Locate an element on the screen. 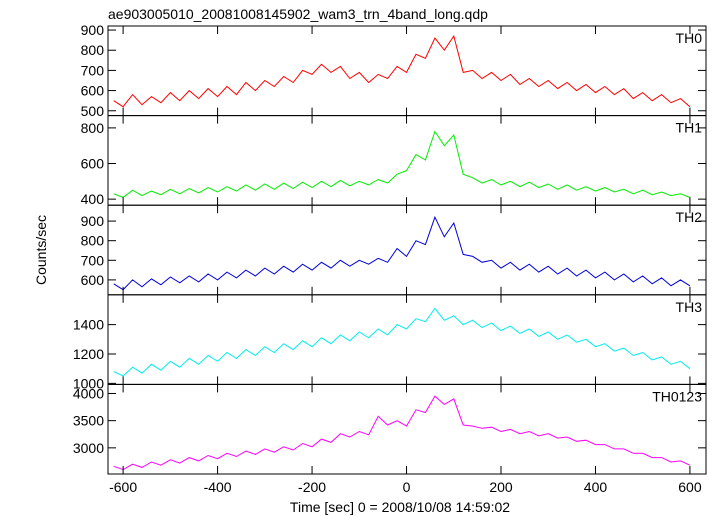 The width and height of the screenshot is (721, 516). y-axis-label: Counts/sec is located at coordinates (41, 250).